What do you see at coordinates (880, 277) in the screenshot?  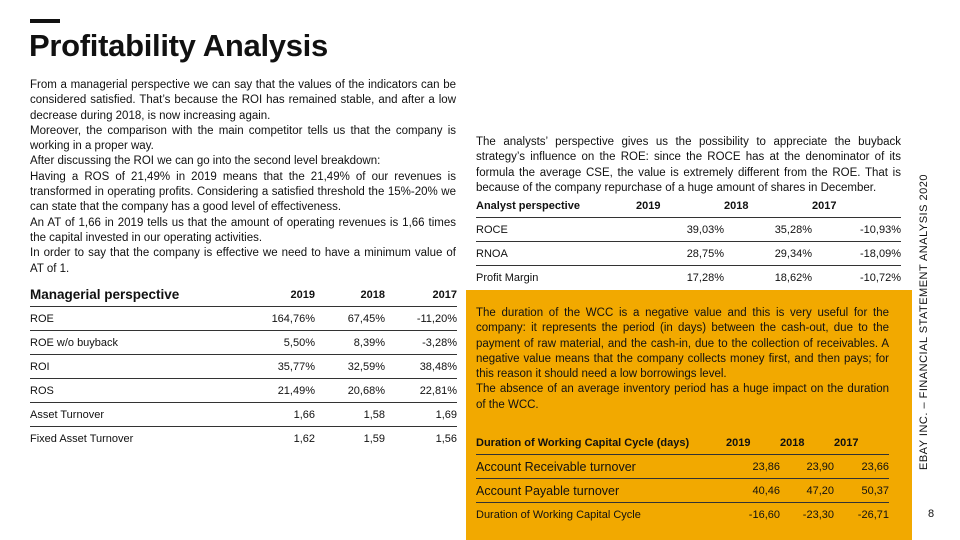 I see `value-2017: -10,72%` at bounding box center [880, 277].